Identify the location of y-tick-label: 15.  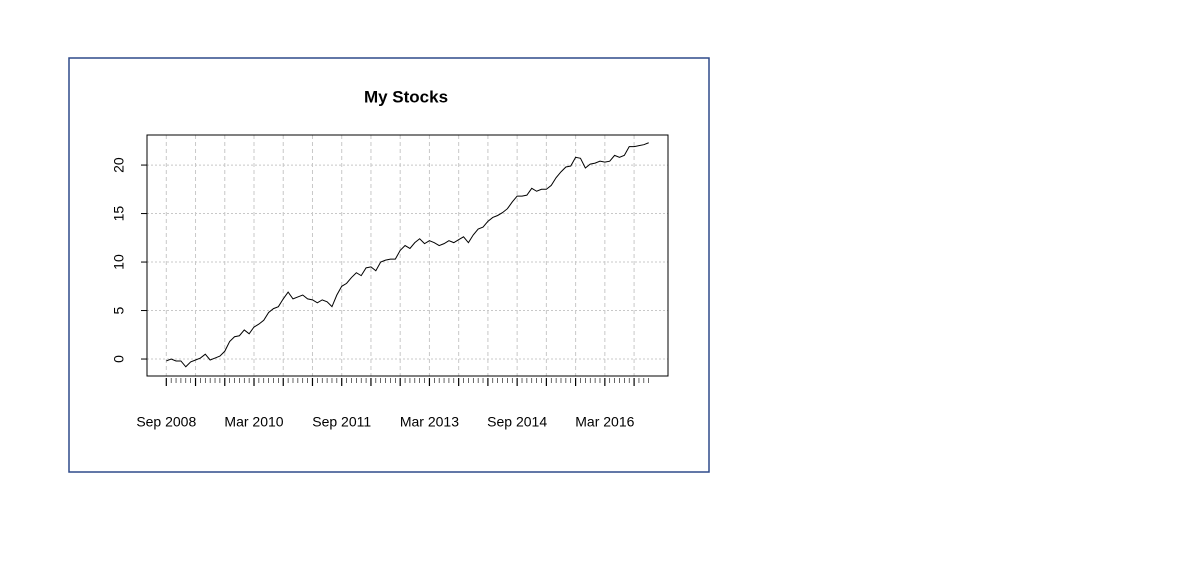
(119, 214).